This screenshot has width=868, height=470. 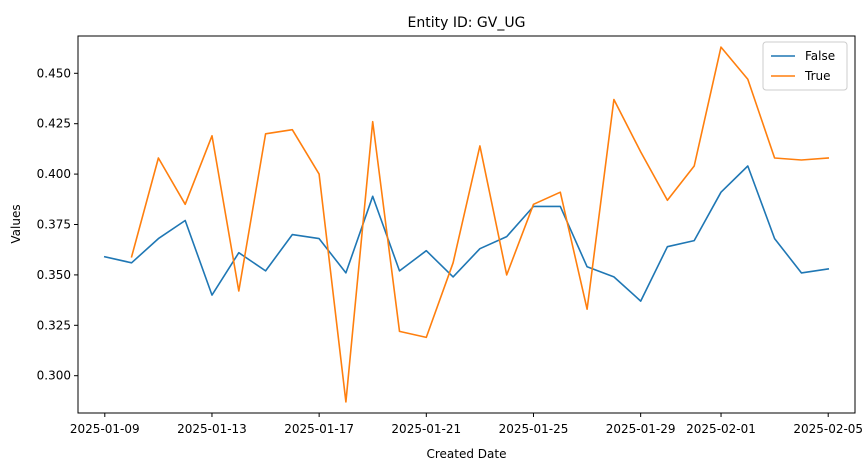 I want to click on x-tick-label: 2025-01-09, so click(x=105, y=429).